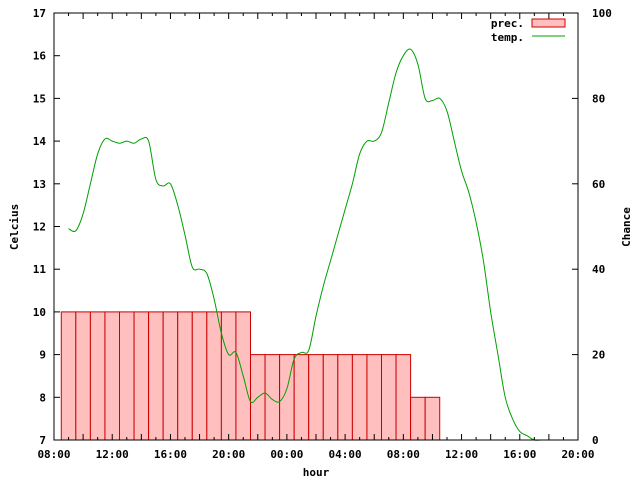  I want to click on legend: prec. temp., so click(528, 30).